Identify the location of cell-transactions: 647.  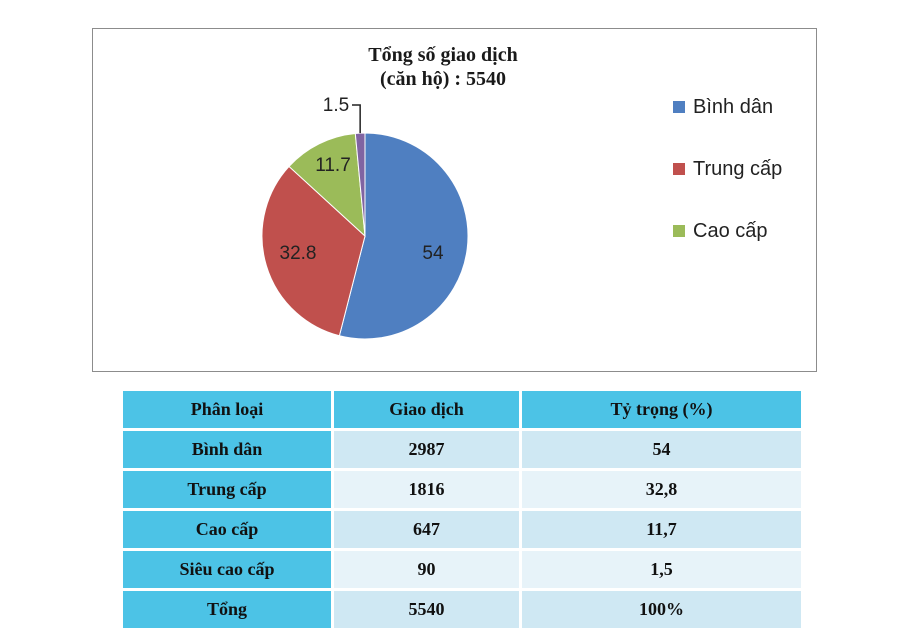
(428, 529).